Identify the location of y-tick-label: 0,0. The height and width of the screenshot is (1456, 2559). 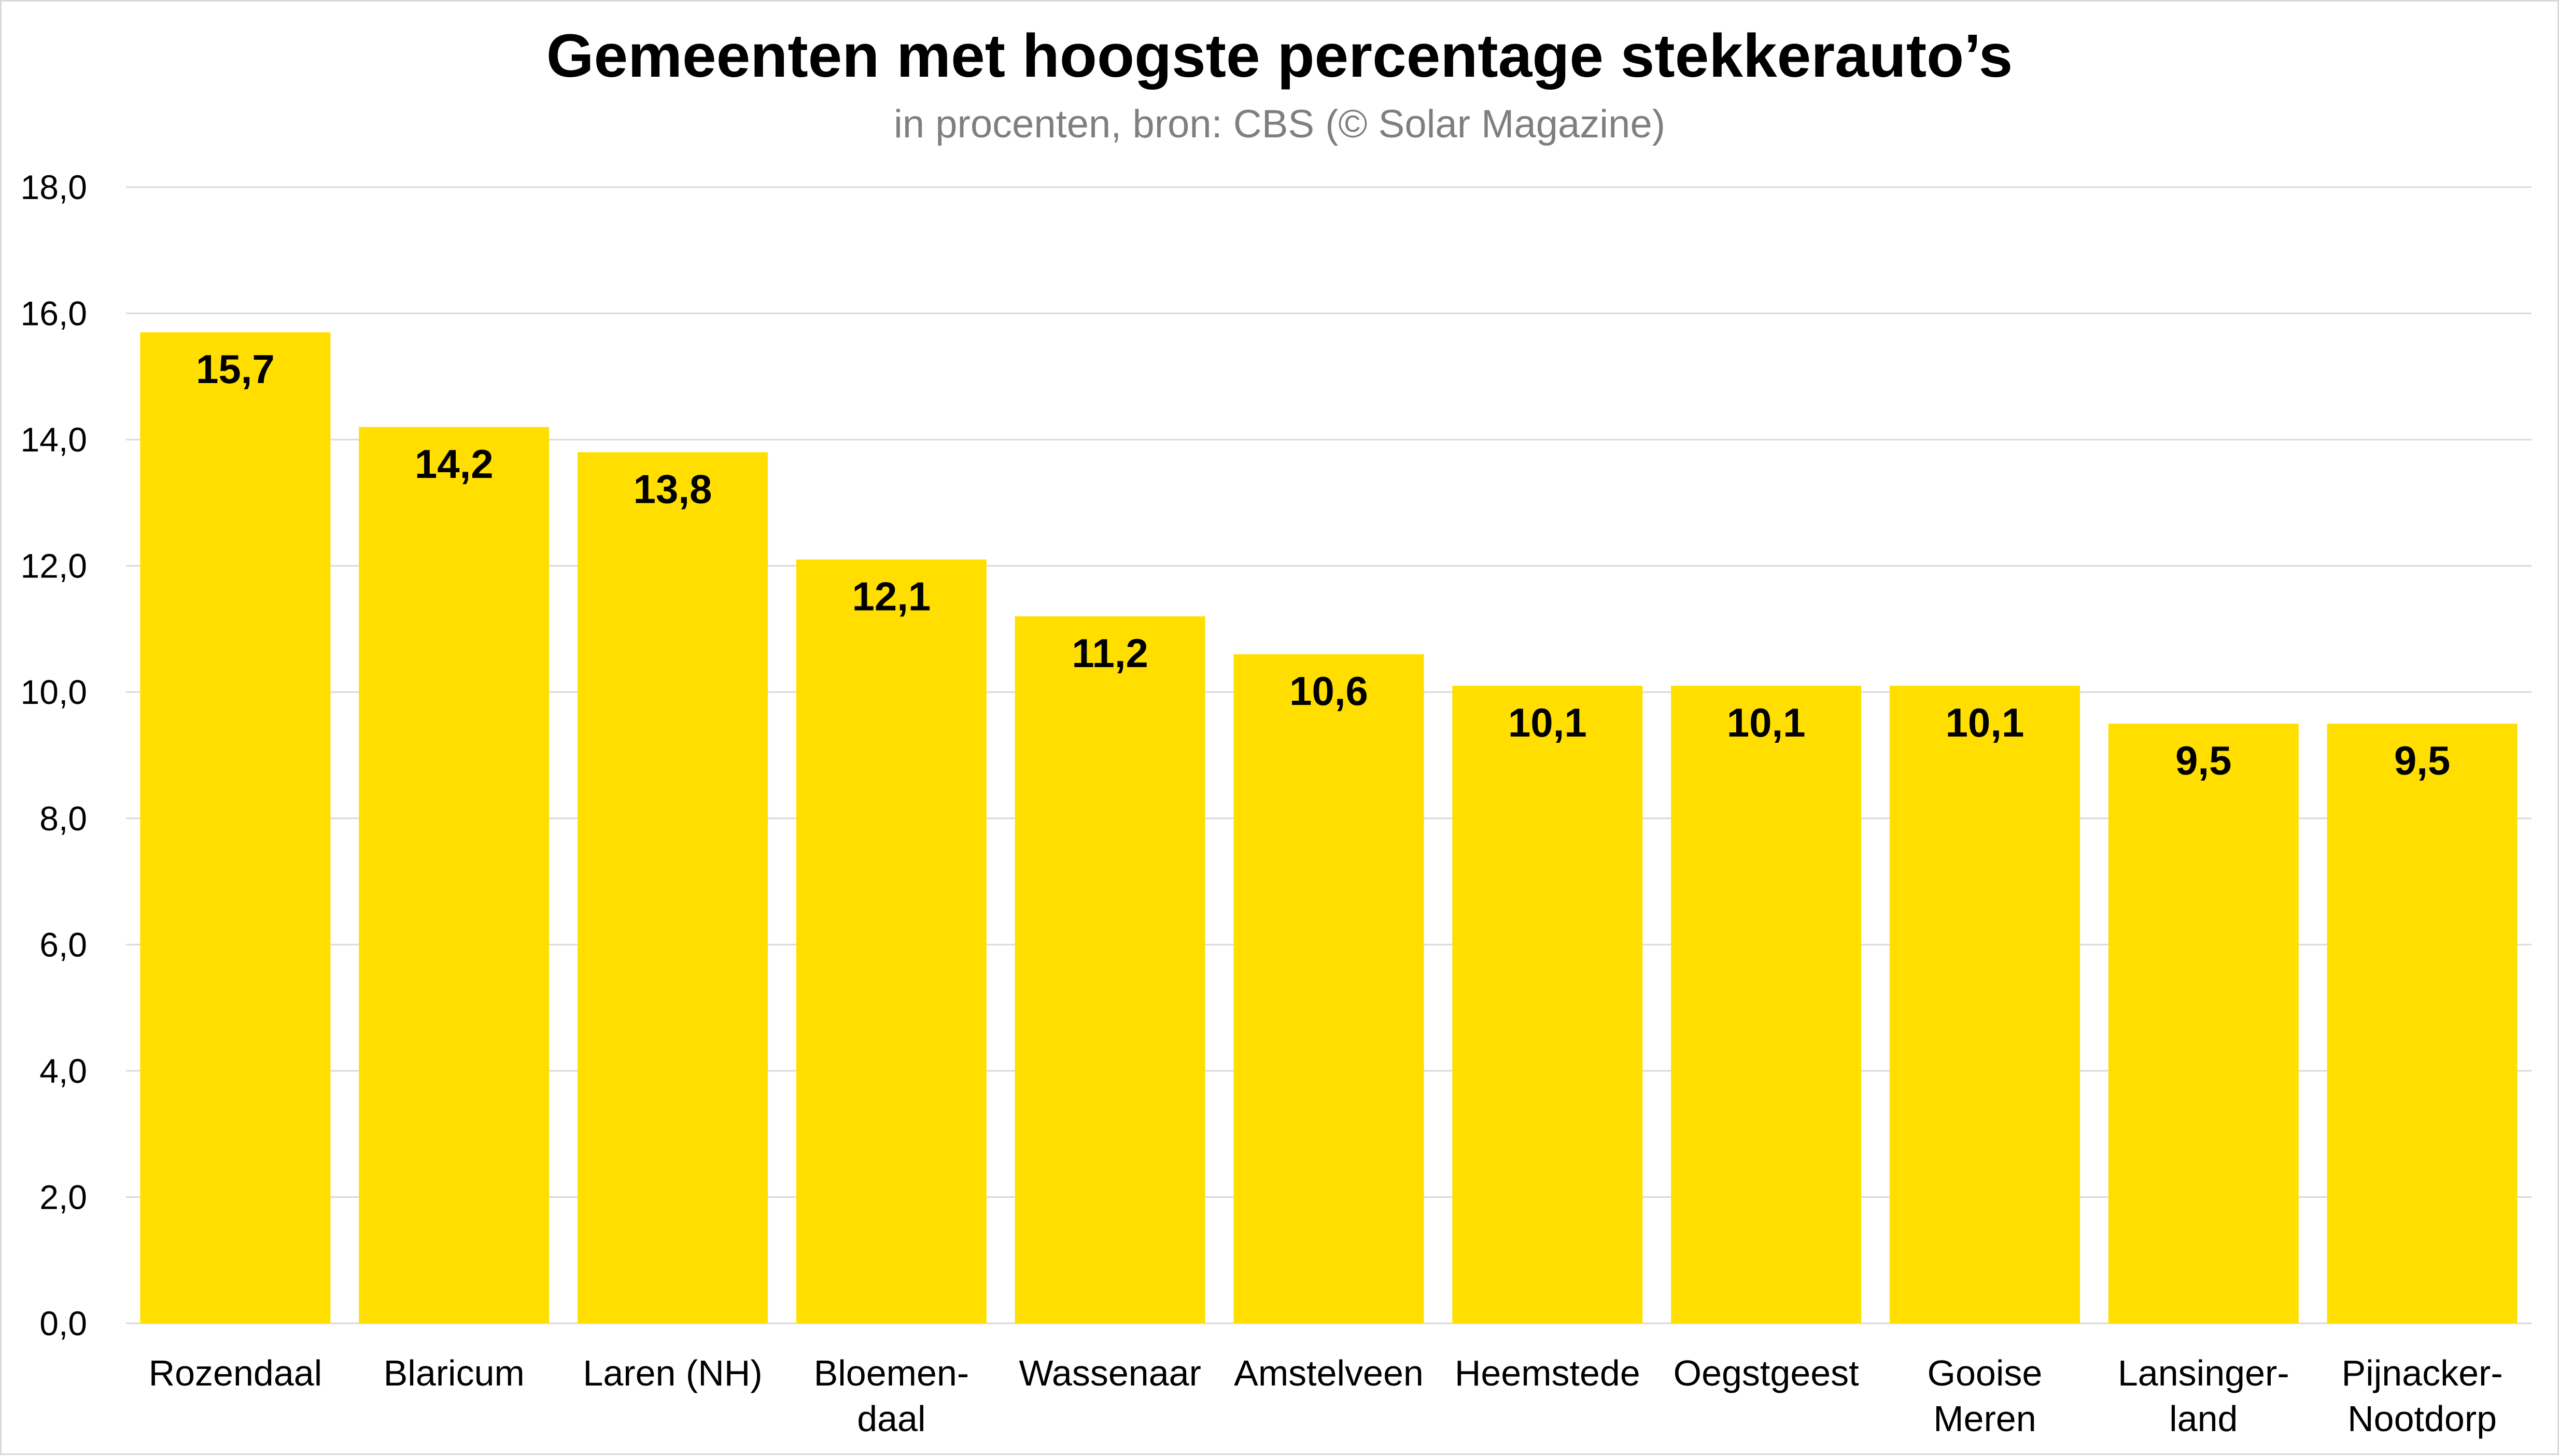
(63, 1323).